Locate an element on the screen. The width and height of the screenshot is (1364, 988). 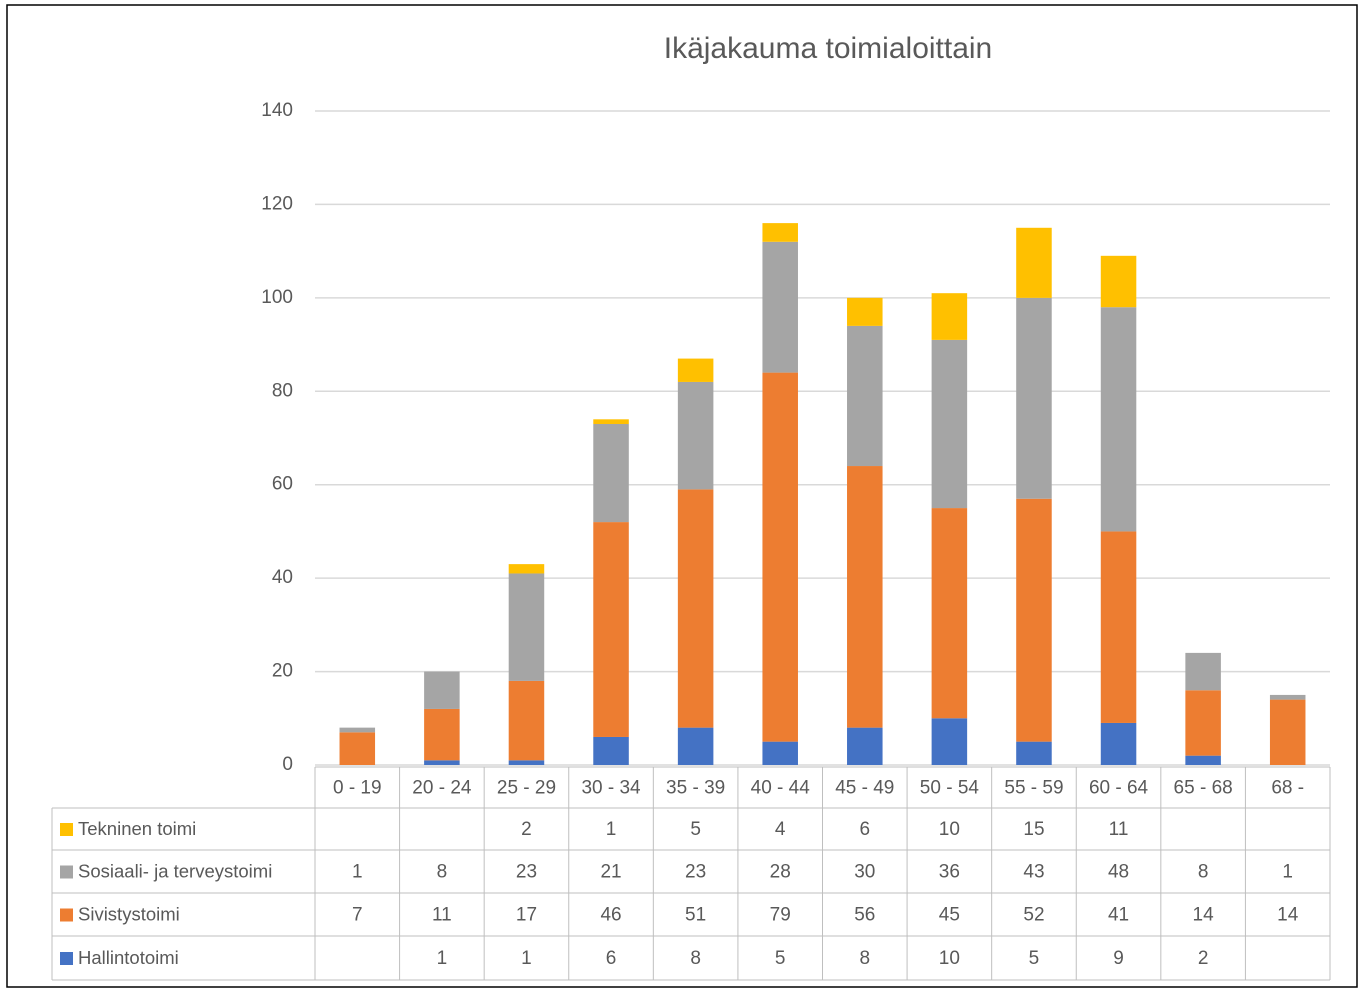
legend-label: Sivistystoimi is located at coordinates (129, 913).